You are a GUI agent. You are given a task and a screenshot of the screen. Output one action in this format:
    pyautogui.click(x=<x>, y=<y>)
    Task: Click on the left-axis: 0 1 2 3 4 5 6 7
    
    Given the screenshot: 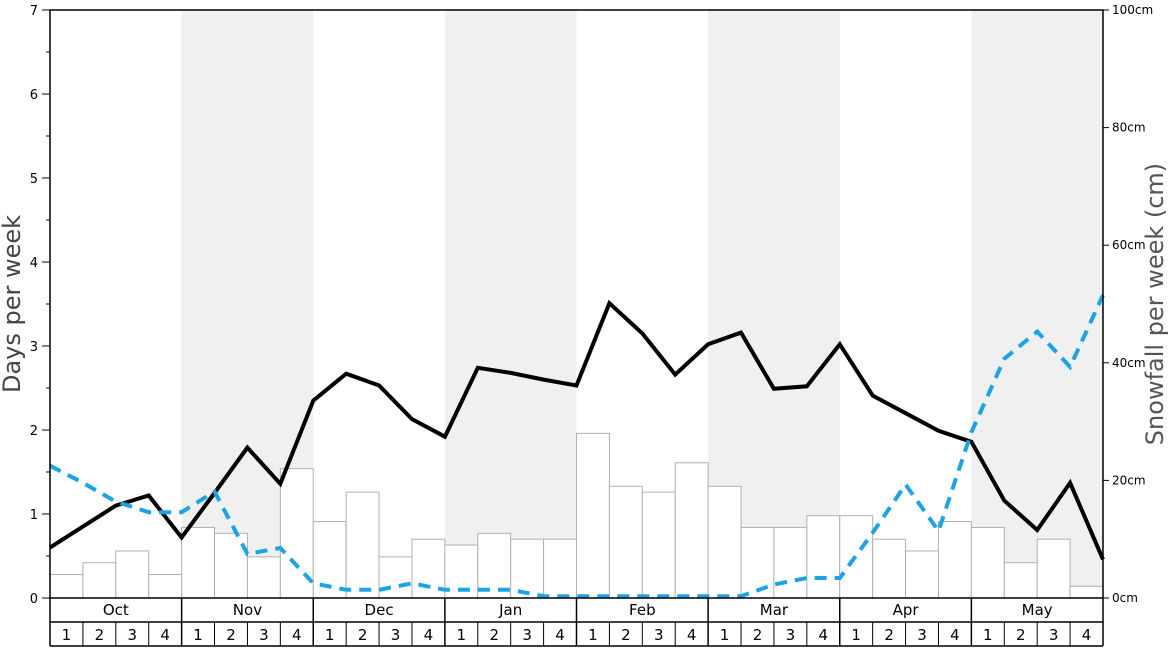 What is the action you would take?
    pyautogui.click(x=40, y=305)
    